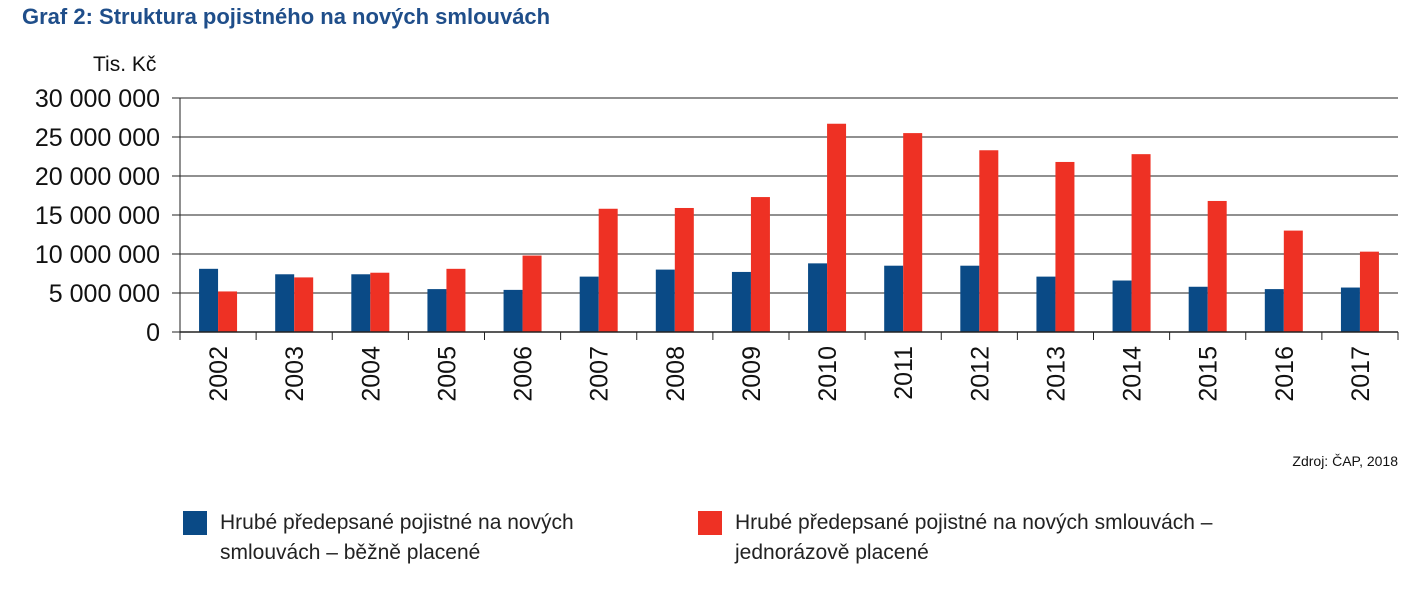 Image resolution: width=1426 pixels, height=597 pixels. Describe the element at coordinates (837, 228) in the screenshot. I see `bar-single-2010` at that location.